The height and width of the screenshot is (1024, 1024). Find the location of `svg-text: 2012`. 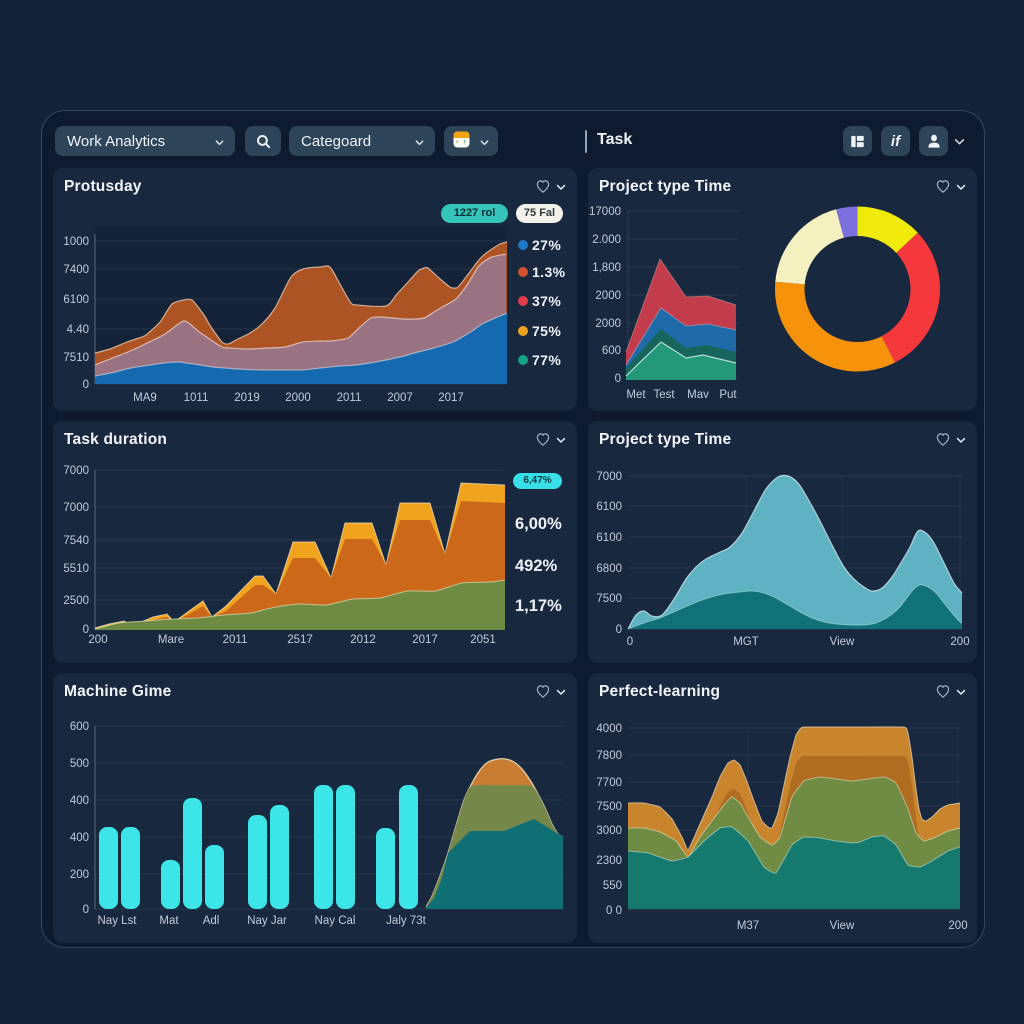

svg-text: 2012 is located at coordinates (363, 640).